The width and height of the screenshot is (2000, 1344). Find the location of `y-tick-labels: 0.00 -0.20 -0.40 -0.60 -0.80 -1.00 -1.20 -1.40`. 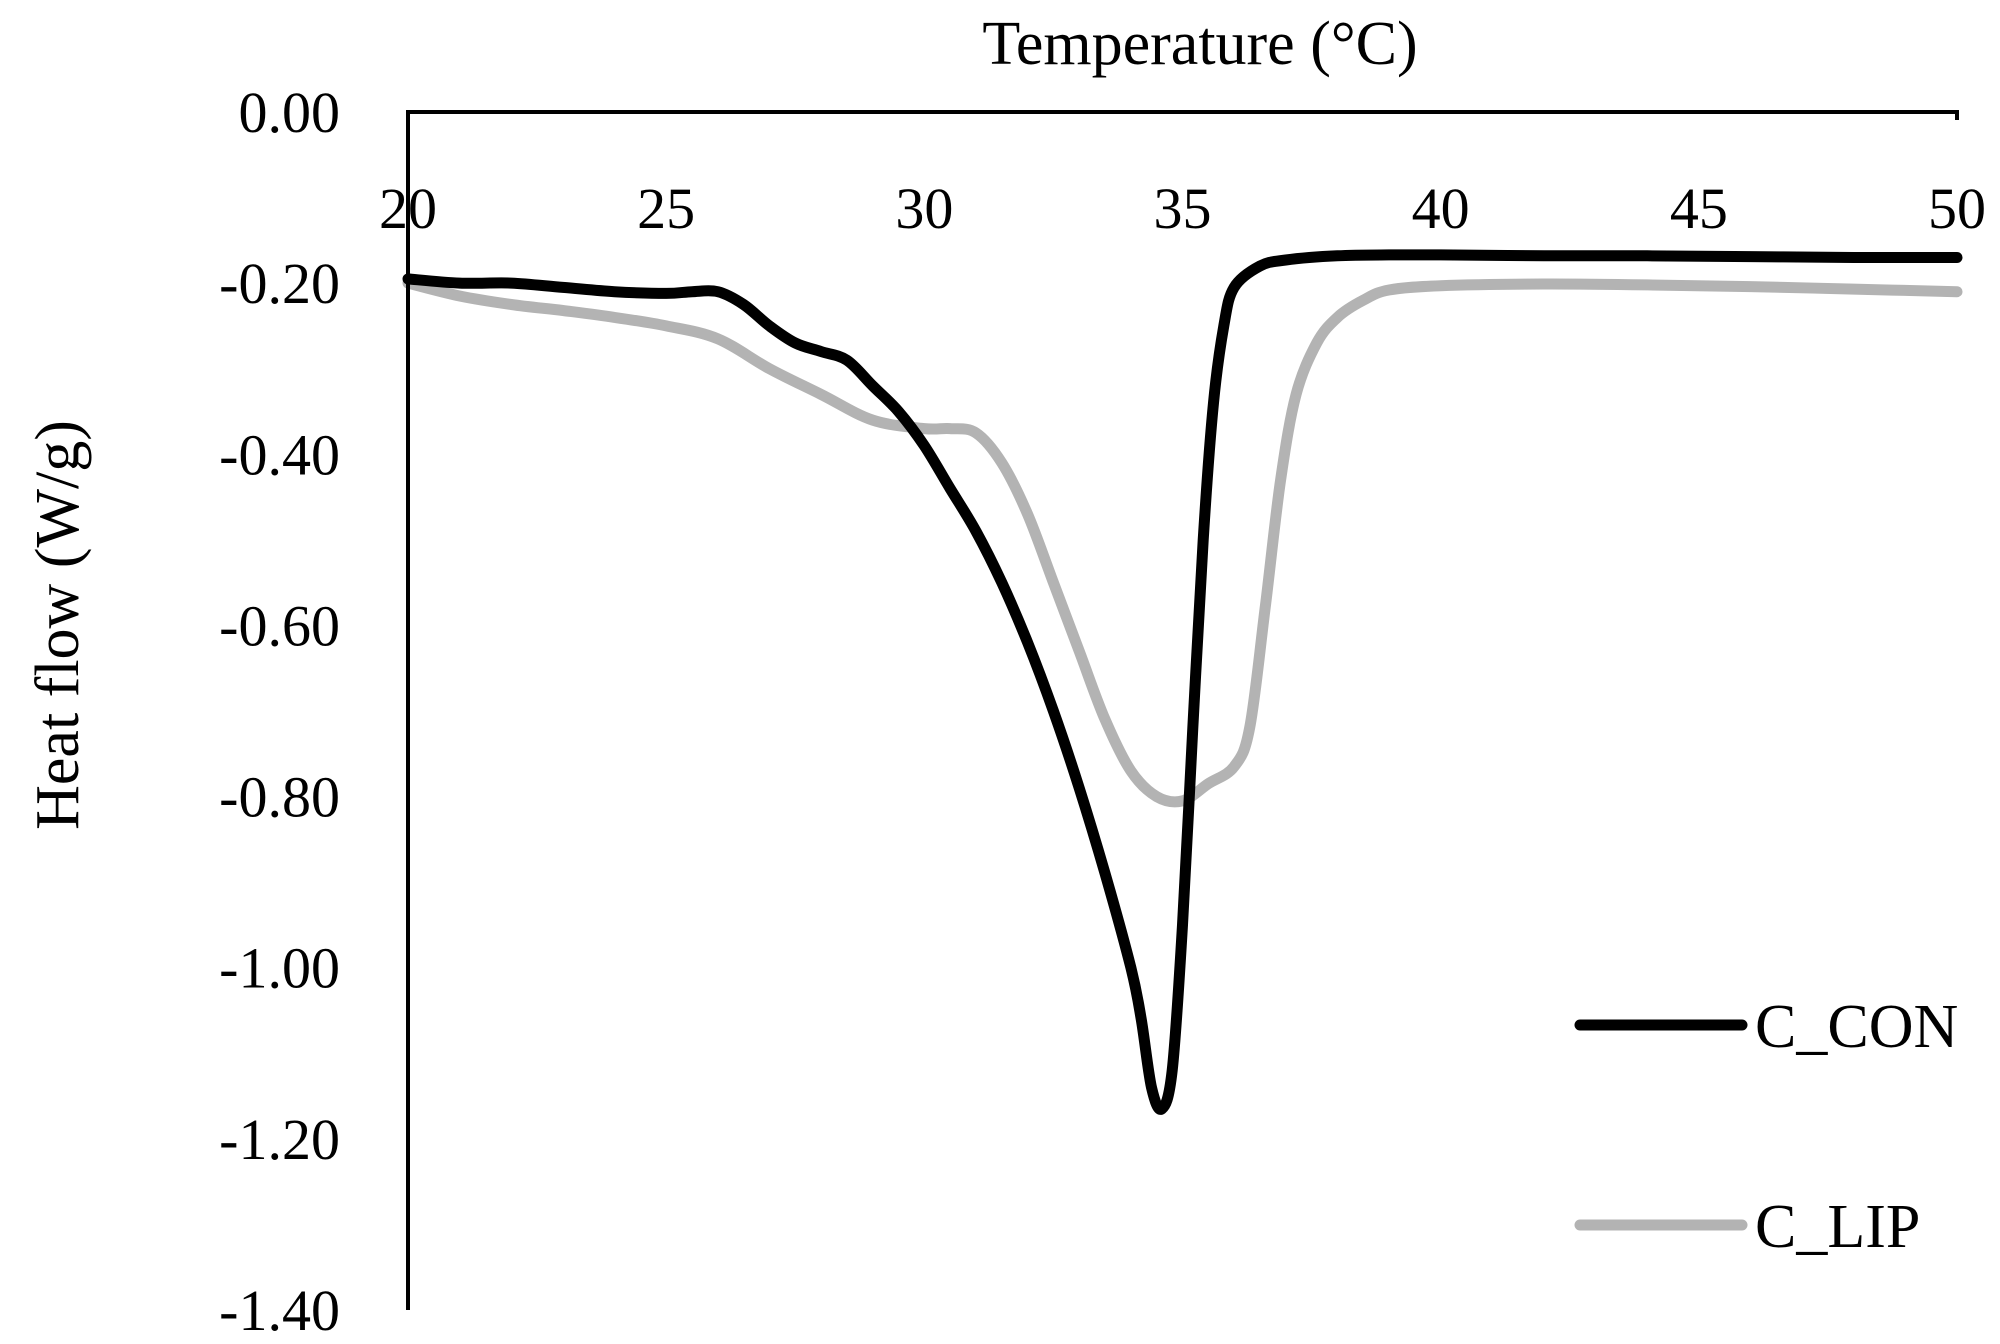

y-tick-labels: 0.00 -0.20 -0.40 -0.60 -0.80 -1.00 -1.20 -1.40 is located at coordinates (279, 711).